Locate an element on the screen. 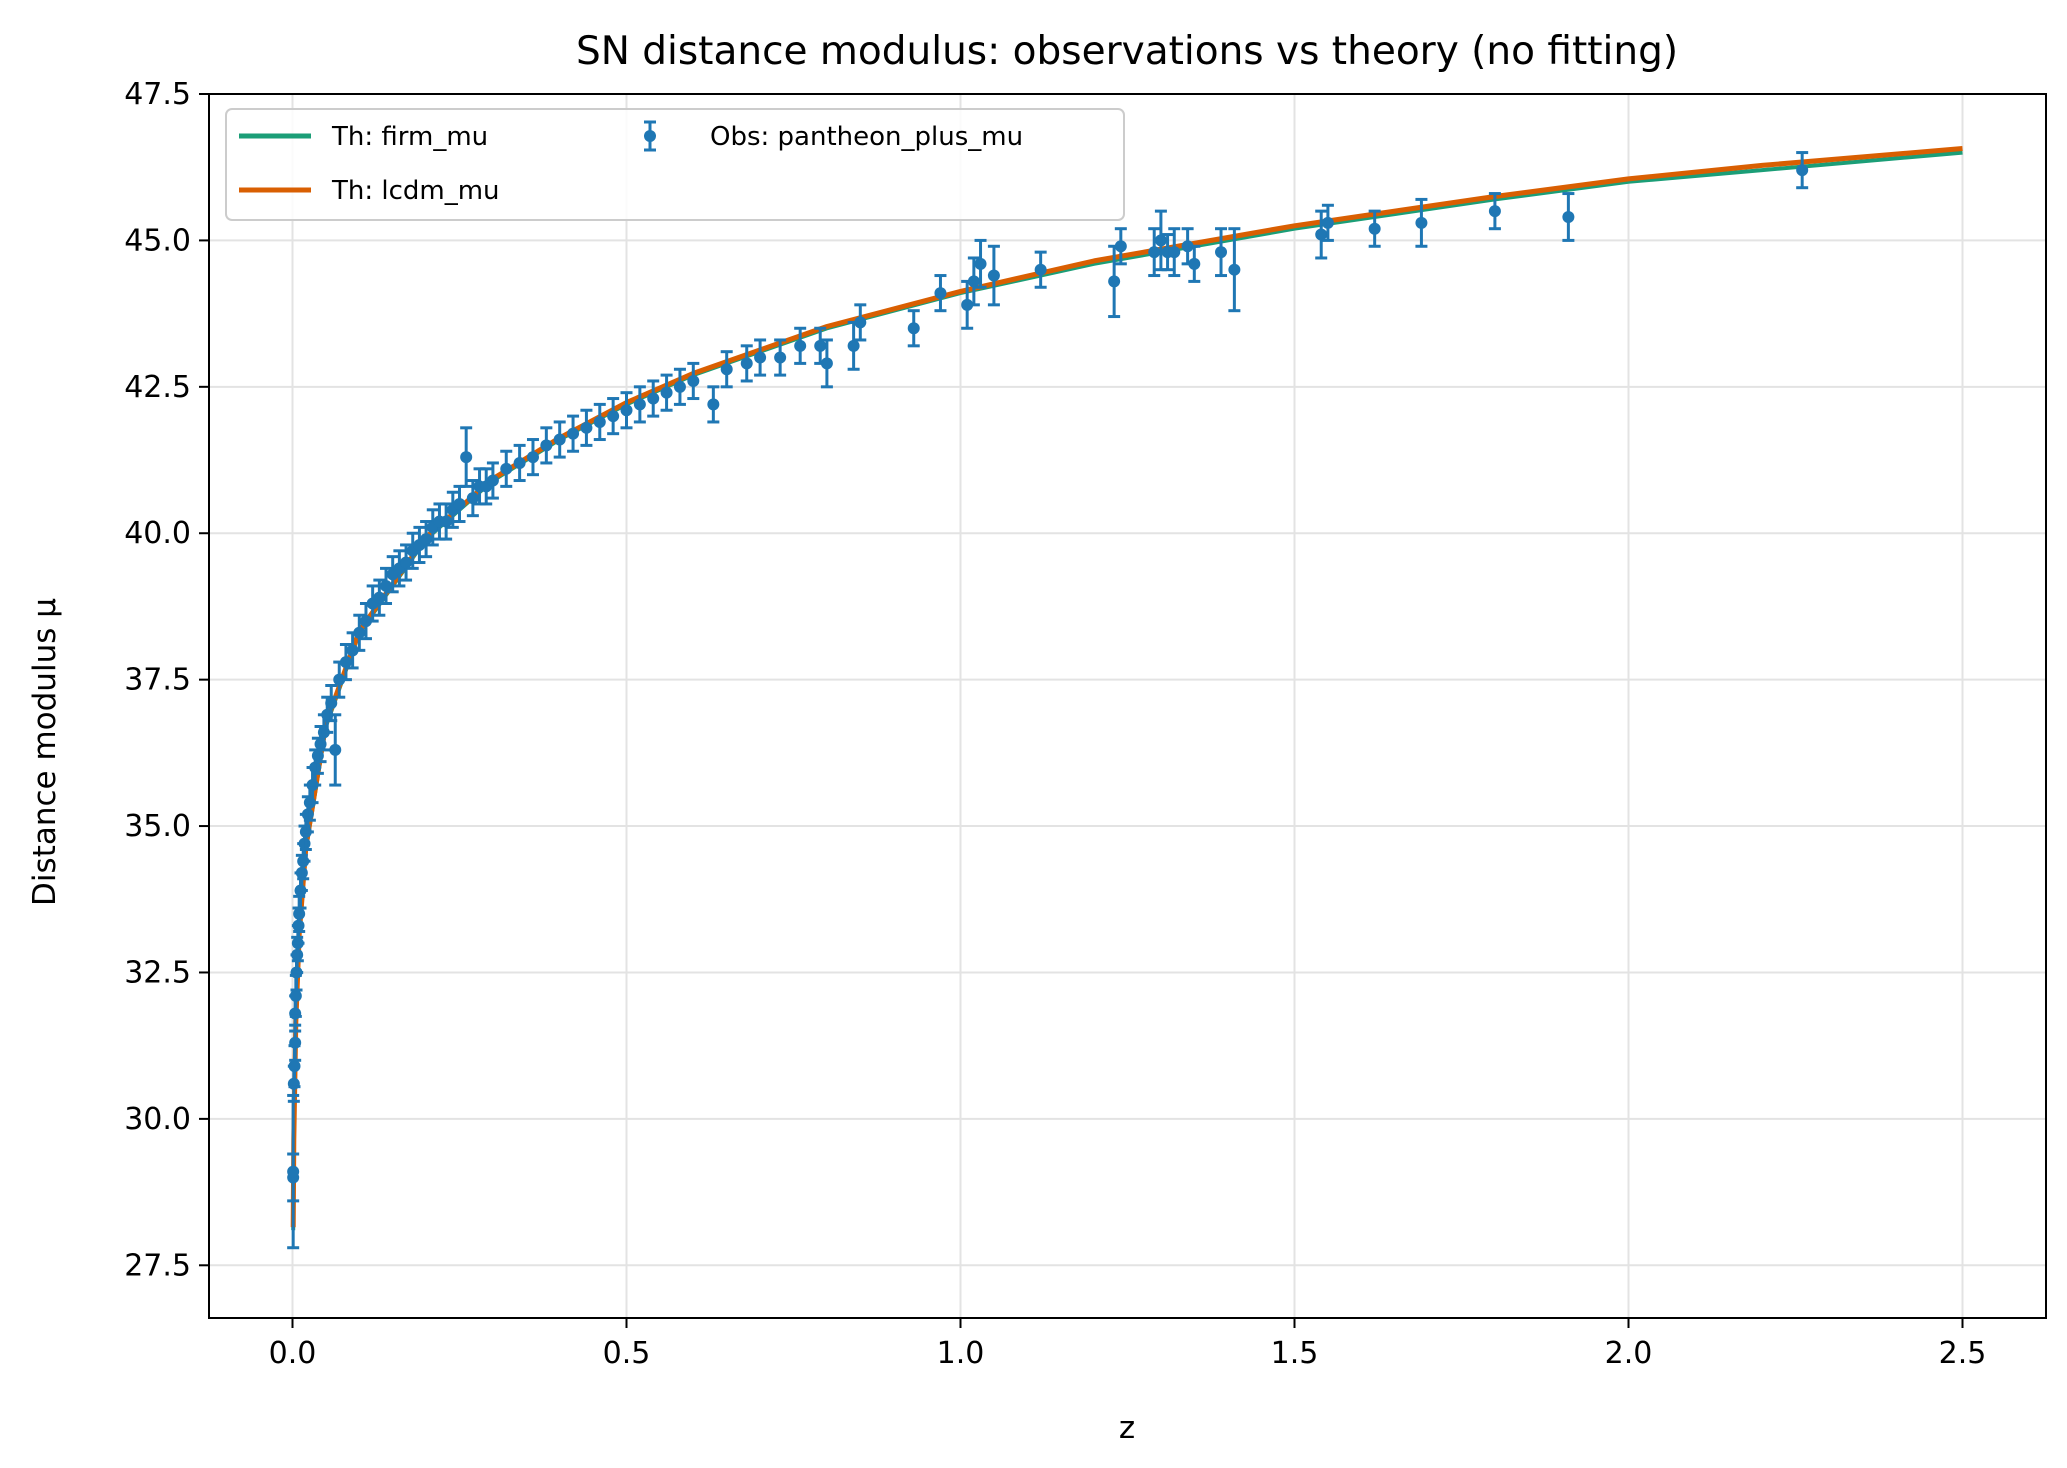 The height and width of the screenshot is (1468, 2067). legend-label-firm: Th: firm_mu is located at coordinates (409, 137).